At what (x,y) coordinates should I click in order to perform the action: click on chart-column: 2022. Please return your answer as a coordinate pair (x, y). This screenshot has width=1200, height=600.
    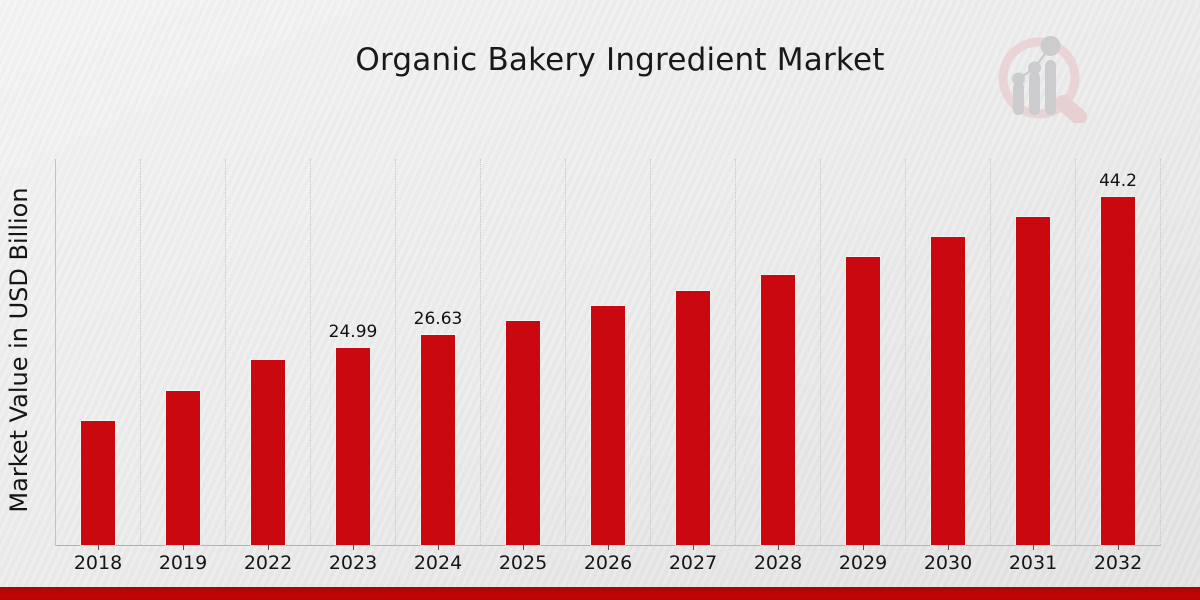
    Looking at the image, I should click on (268, 366).